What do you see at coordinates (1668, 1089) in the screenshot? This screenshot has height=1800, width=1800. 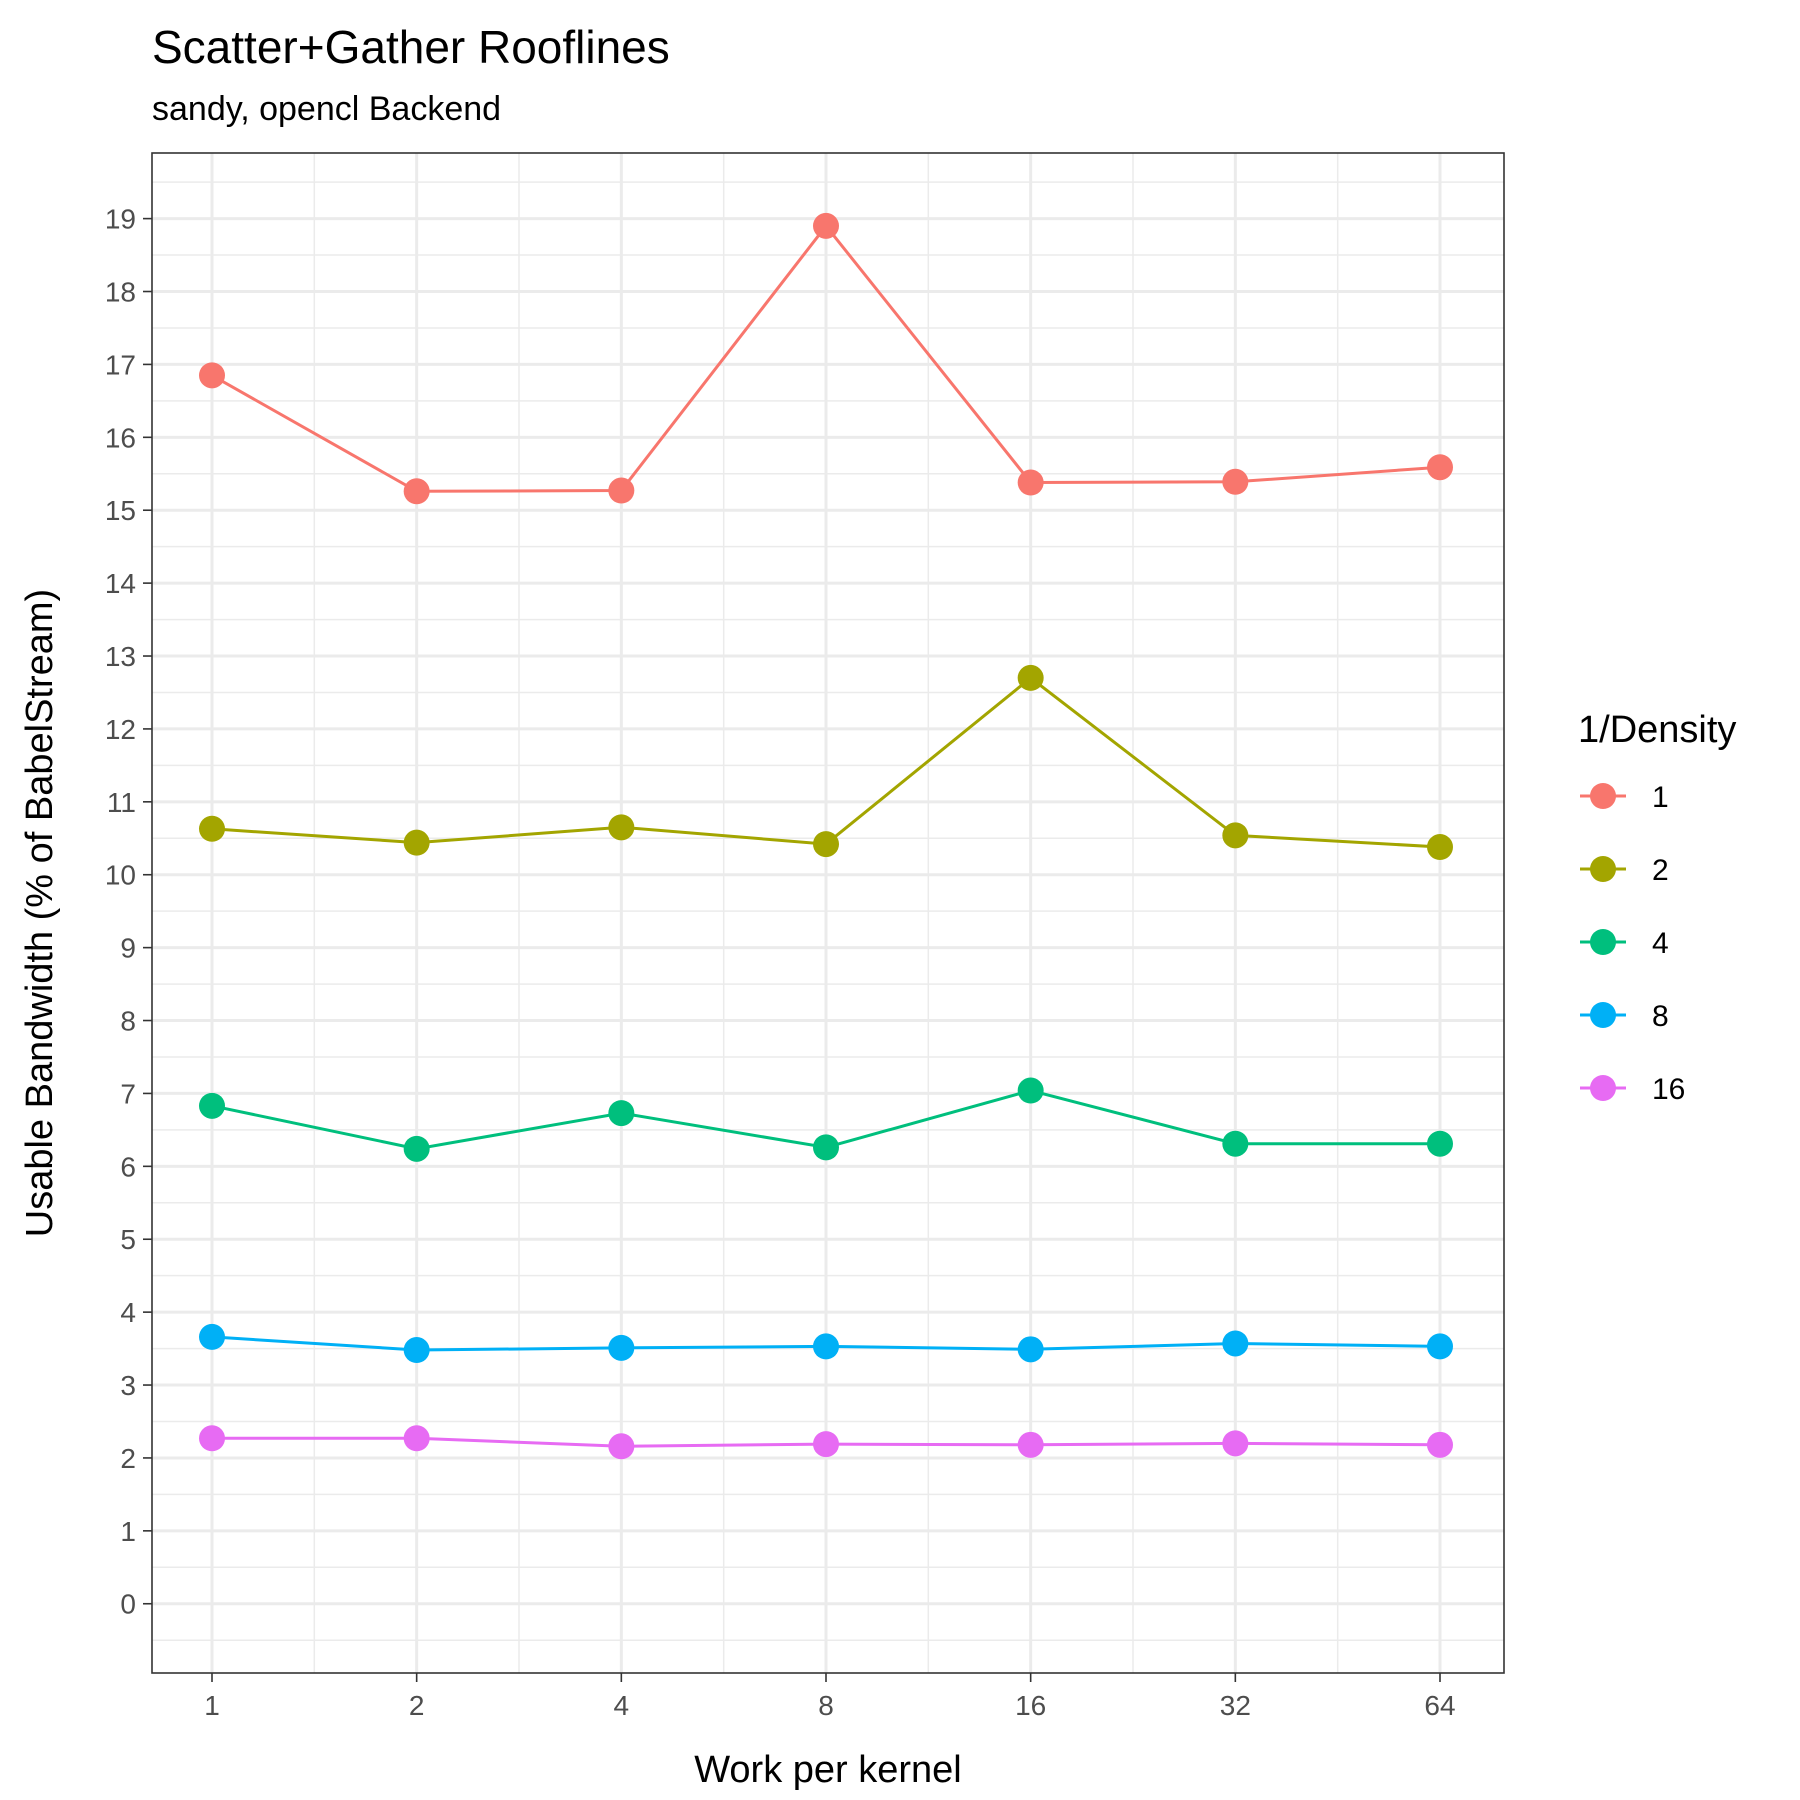 I see `legend-label: 16` at bounding box center [1668, 1089].